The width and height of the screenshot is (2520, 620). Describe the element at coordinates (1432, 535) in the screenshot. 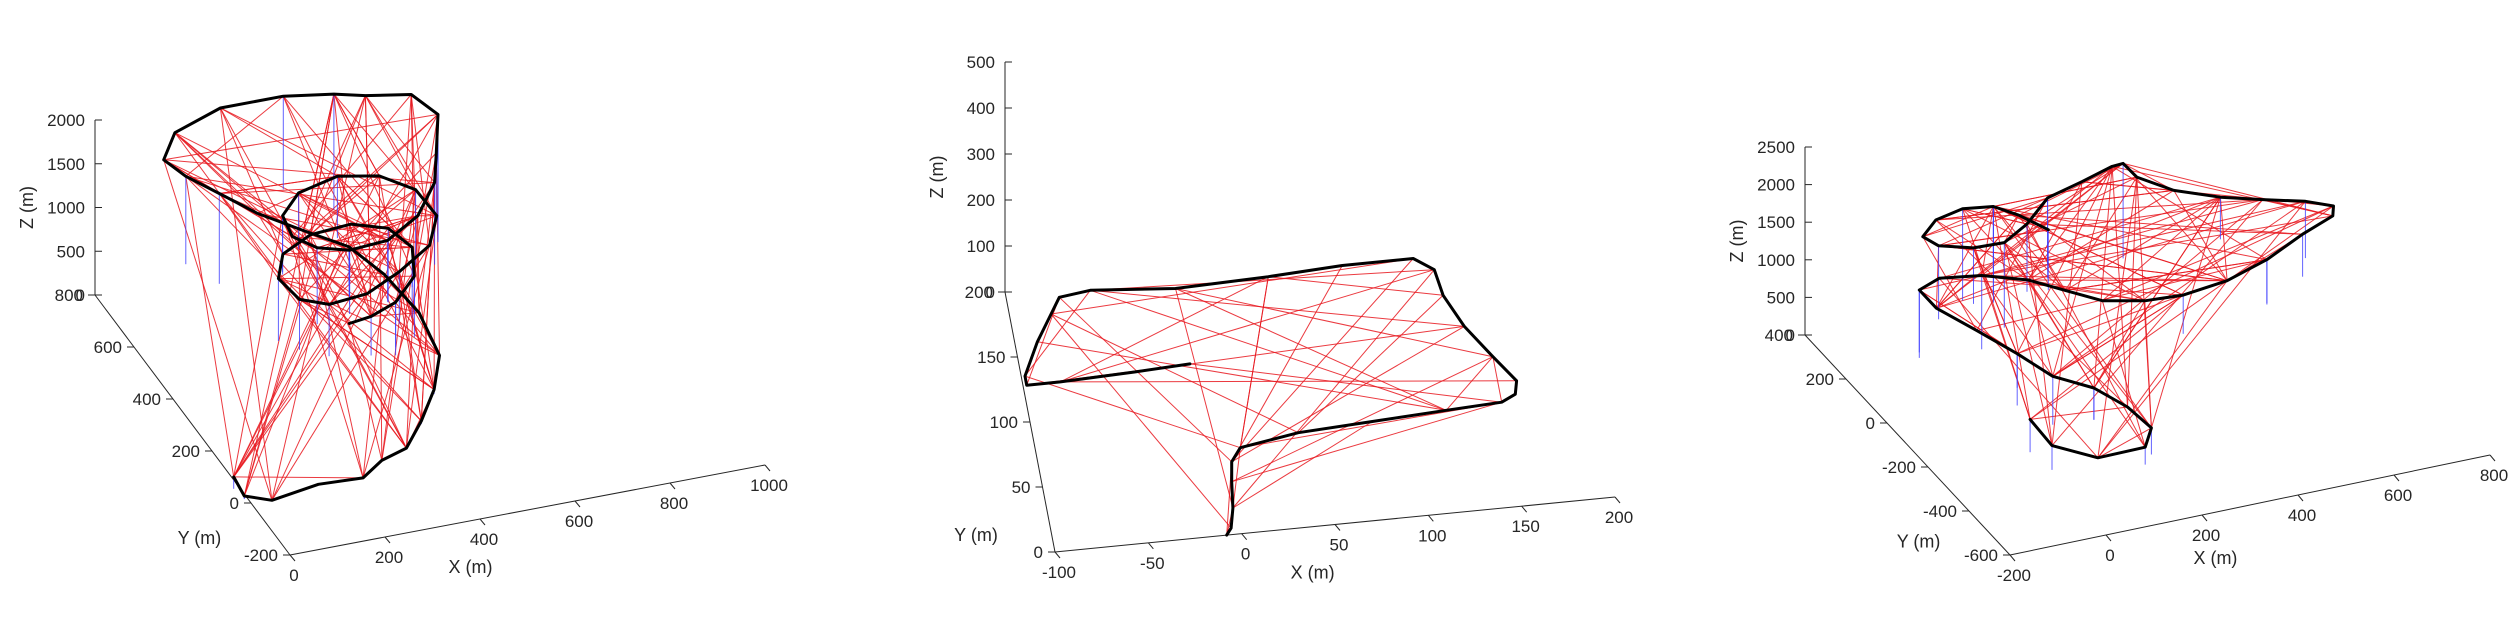

I see `x-tick-label: 100` at that location.